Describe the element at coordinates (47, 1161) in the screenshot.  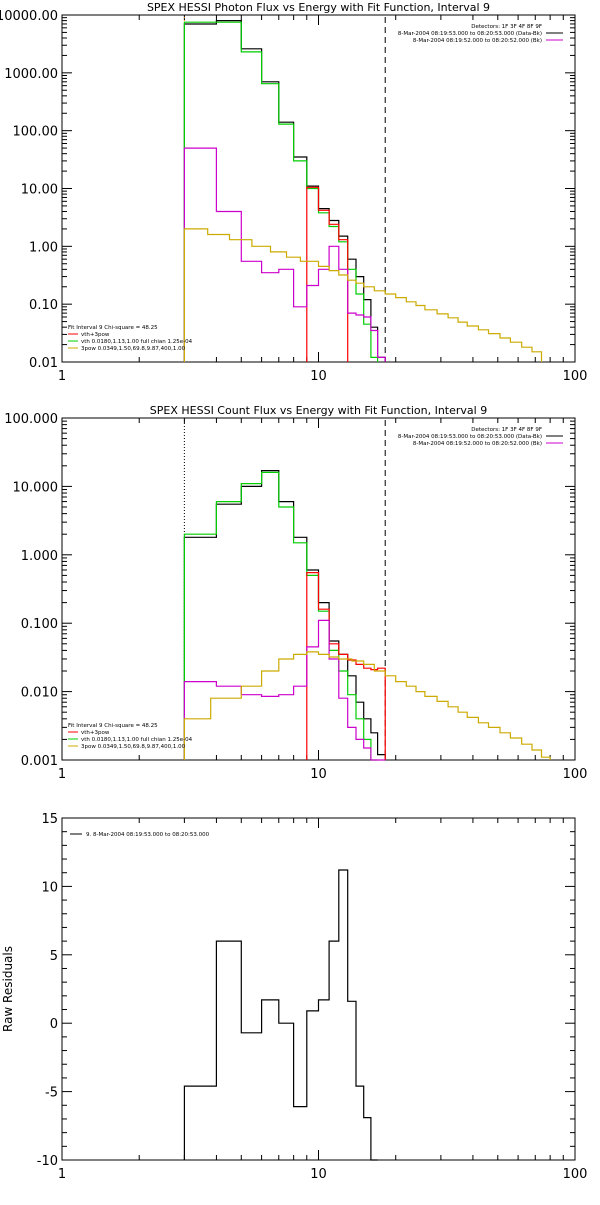
I see `chart3-y-tick-label: -10` at that location.